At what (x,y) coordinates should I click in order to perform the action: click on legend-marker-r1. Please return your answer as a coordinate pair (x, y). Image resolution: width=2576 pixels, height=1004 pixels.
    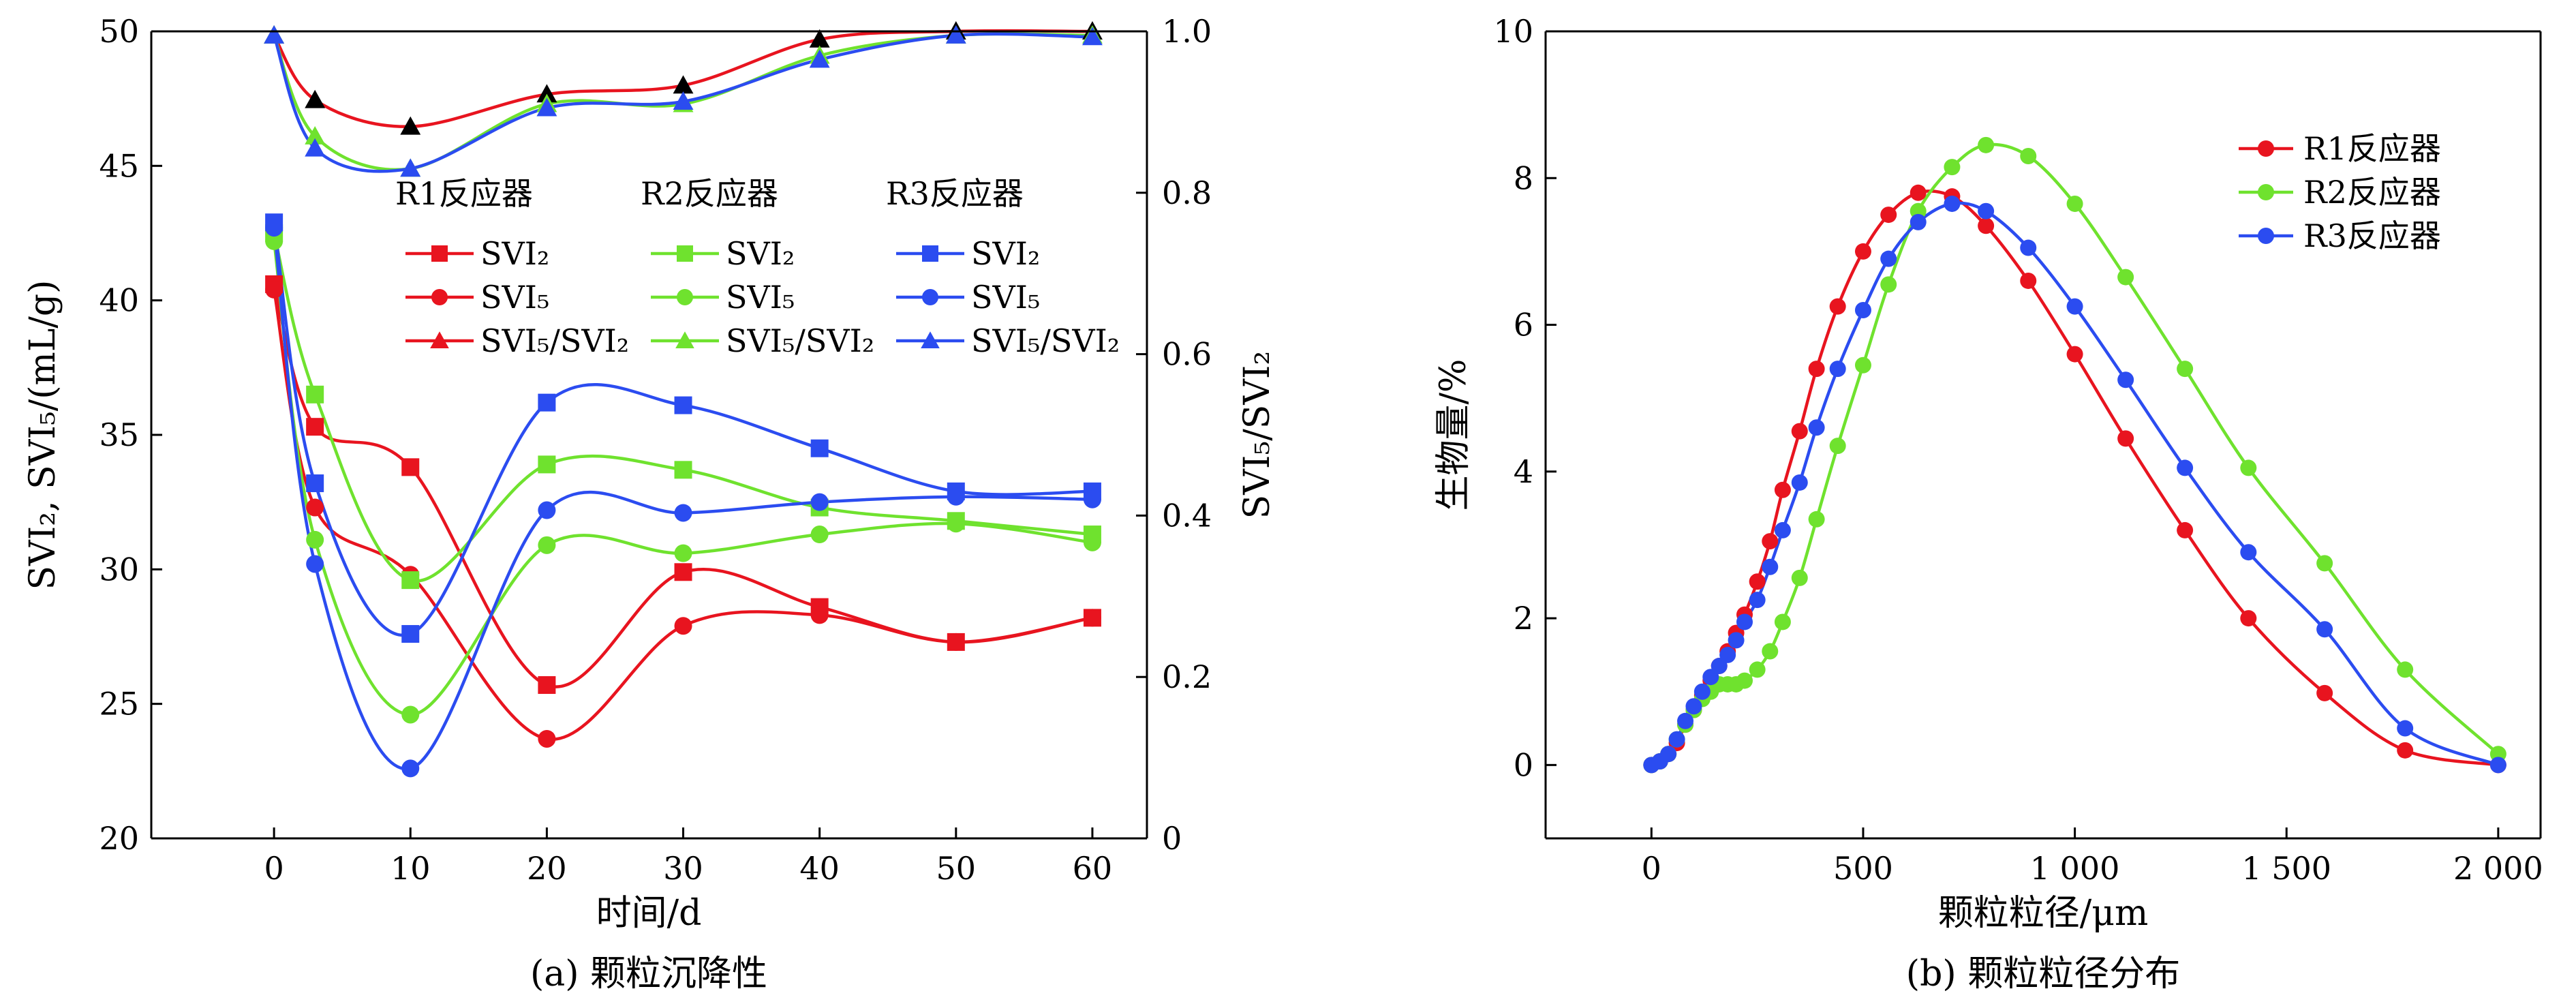
    Looking at the image, I should click on (2266, 149).